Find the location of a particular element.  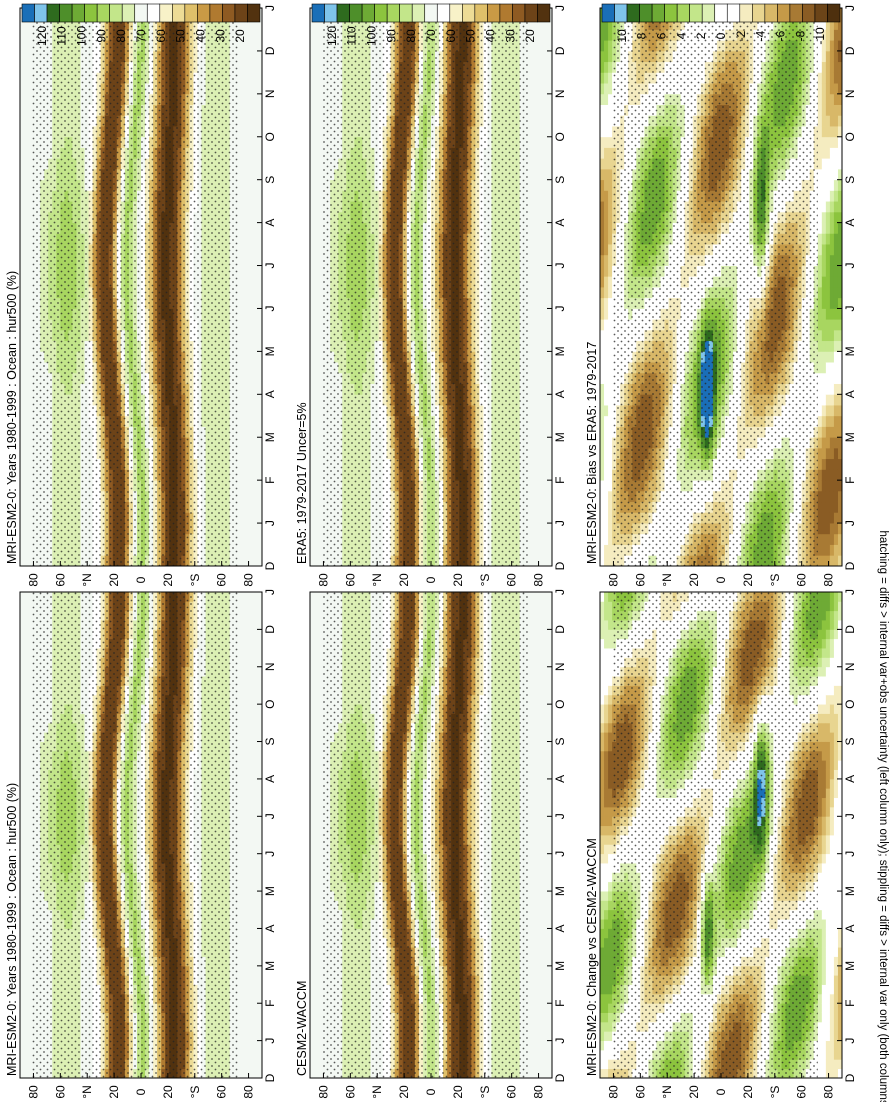

colorbar-tick-label: 50 is located at coordinates (181, 36).